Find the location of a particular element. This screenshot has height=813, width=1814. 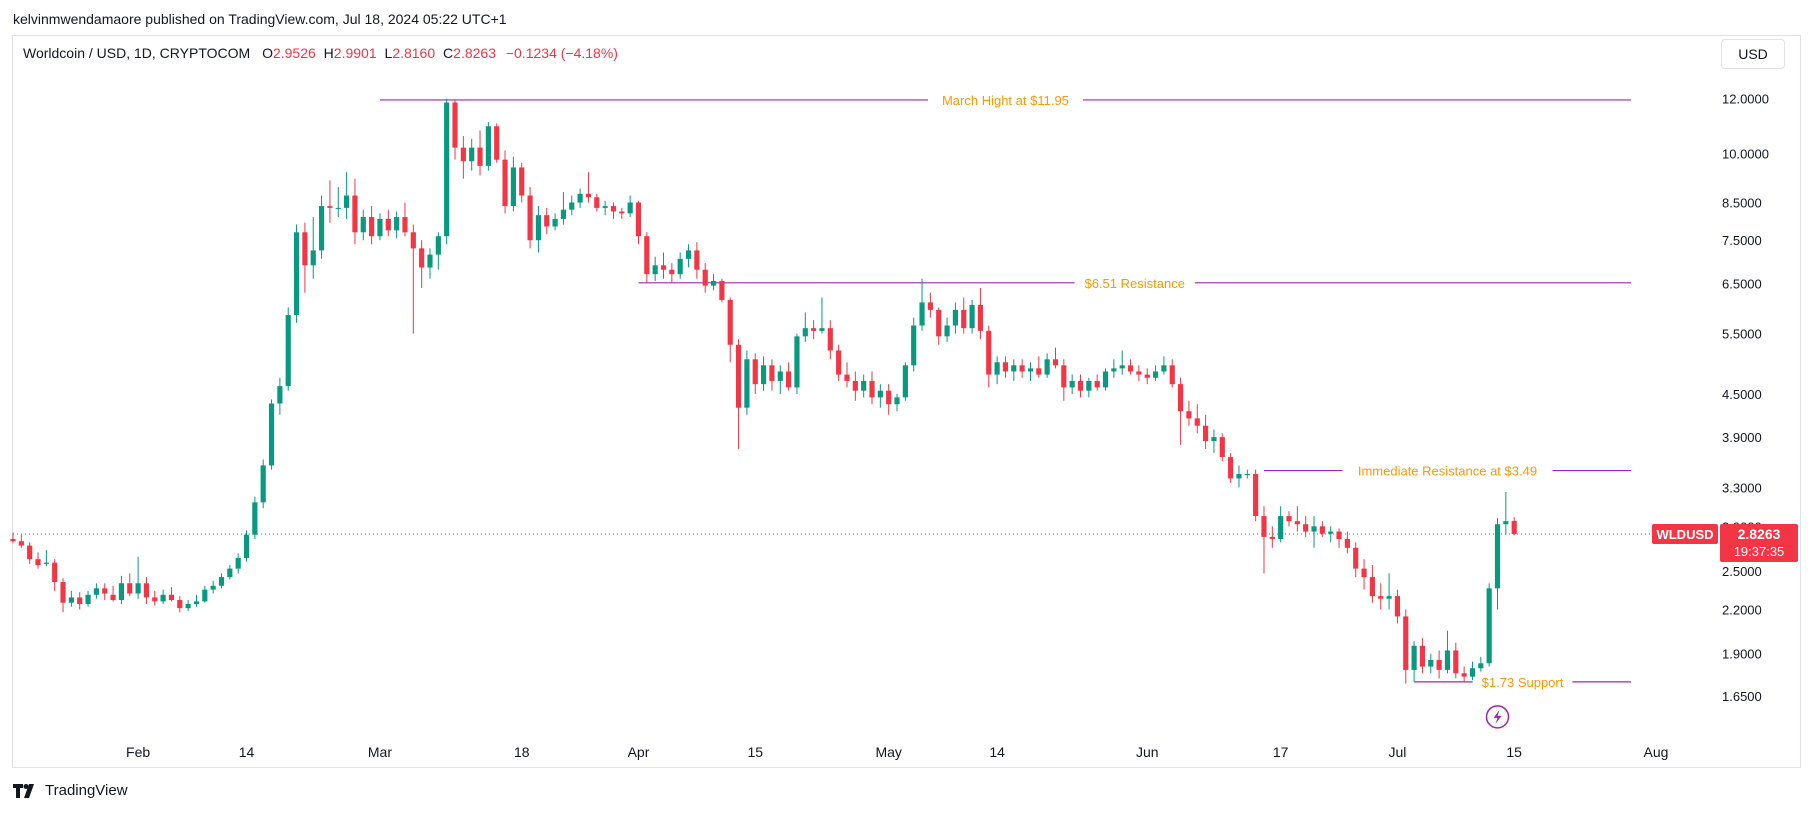

y-tick-label: 1.6500 is located at coordinates (1742, 696).